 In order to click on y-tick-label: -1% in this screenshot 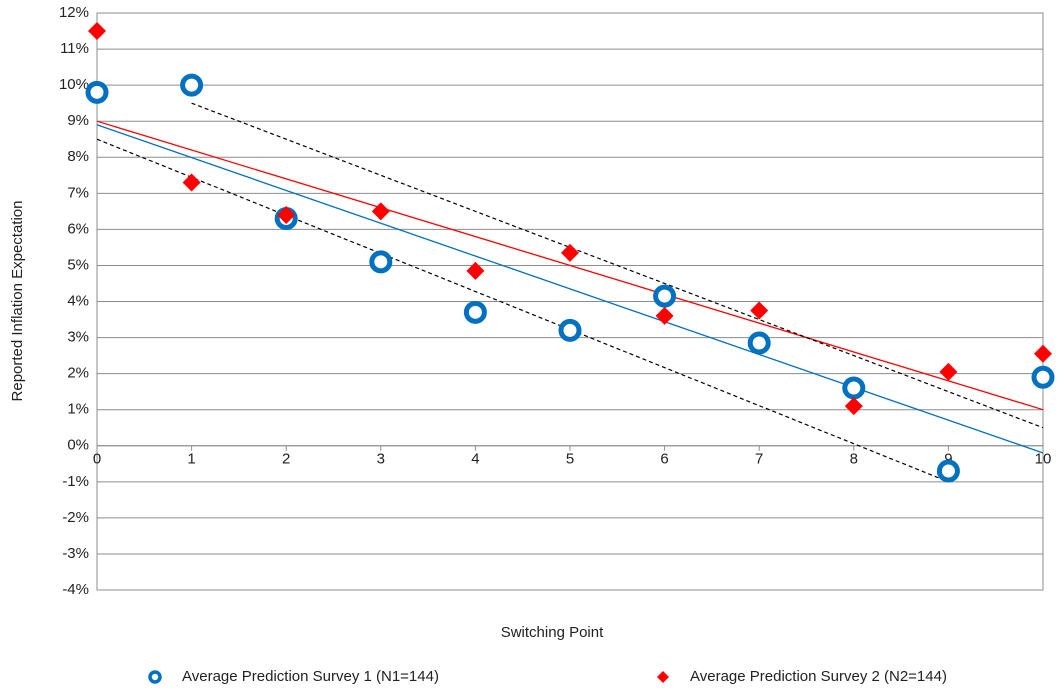, I will do `click(75, 481)`.